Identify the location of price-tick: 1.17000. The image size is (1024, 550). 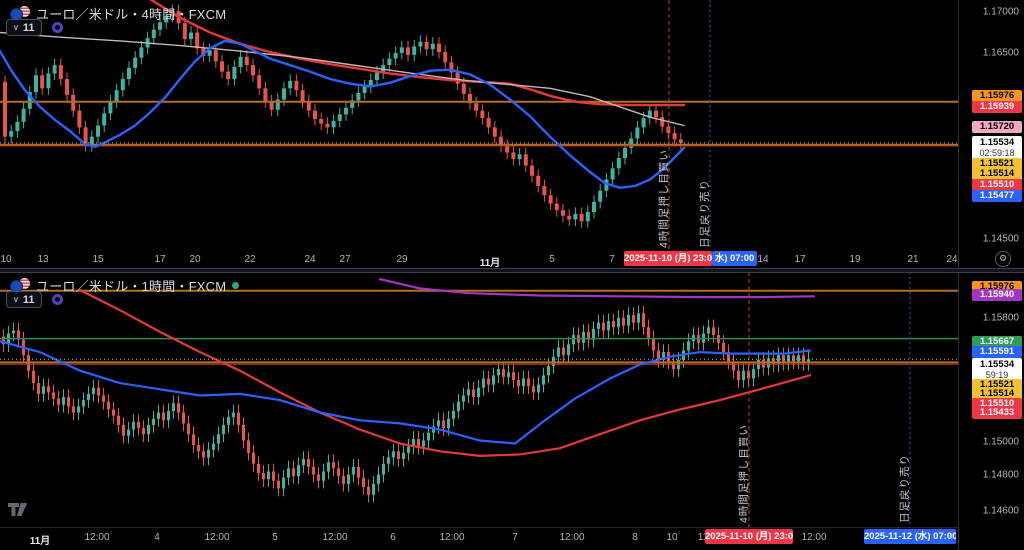
(1000, 12).